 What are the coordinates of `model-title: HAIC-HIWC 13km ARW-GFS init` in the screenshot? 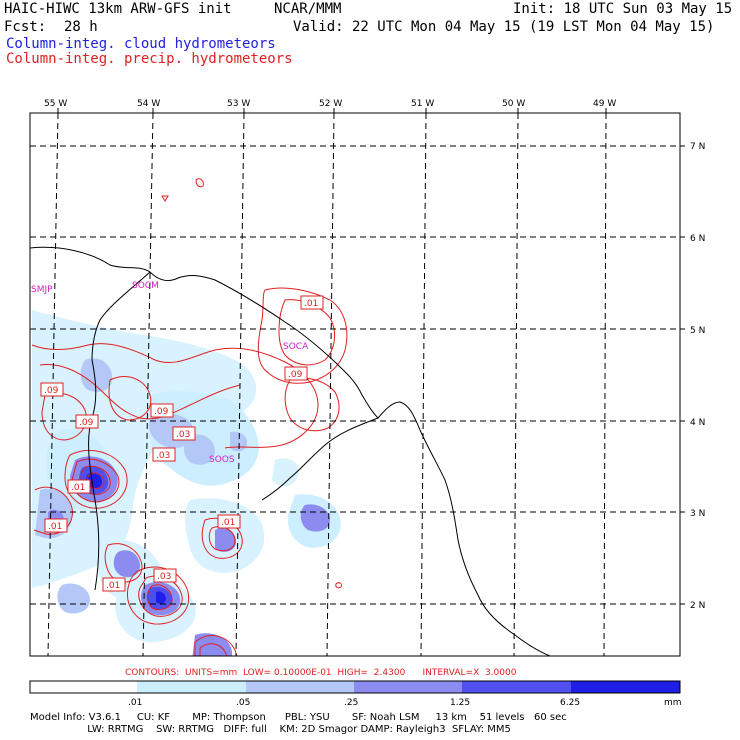 It's located at (118, 9).